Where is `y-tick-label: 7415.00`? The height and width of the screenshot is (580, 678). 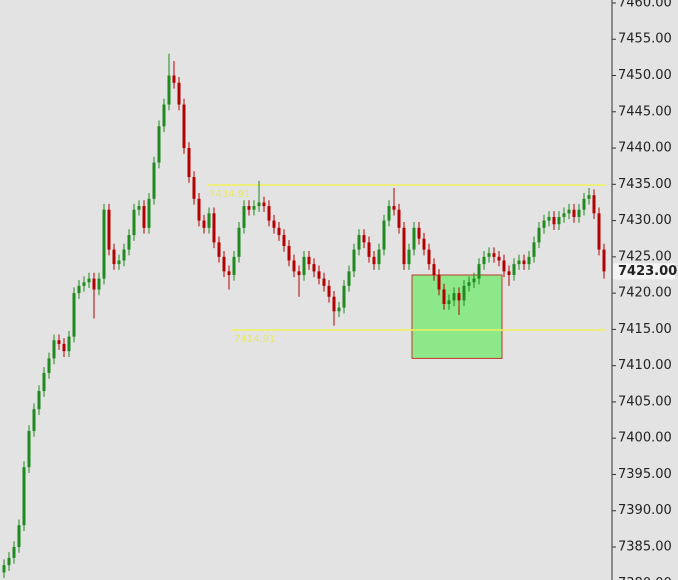
y-tick-label: 7415.00 is located at coordinates (645, 329).